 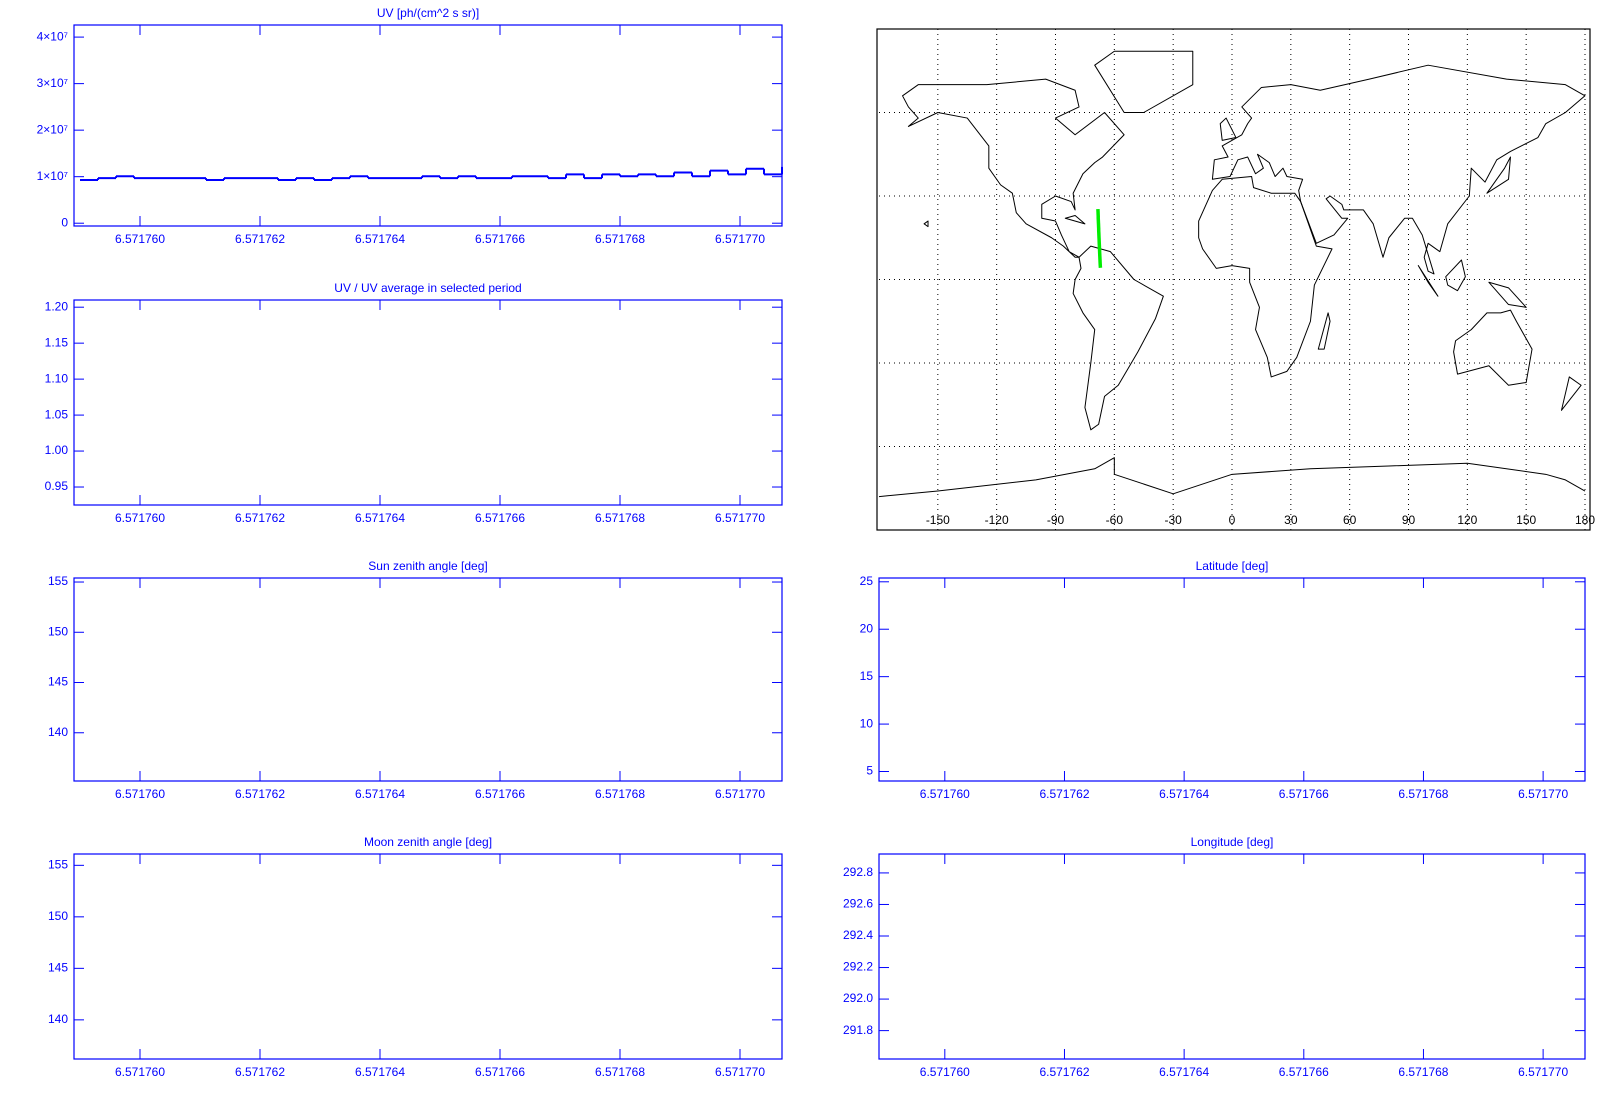 I want to click on africa, so click(x=1265, y=277).